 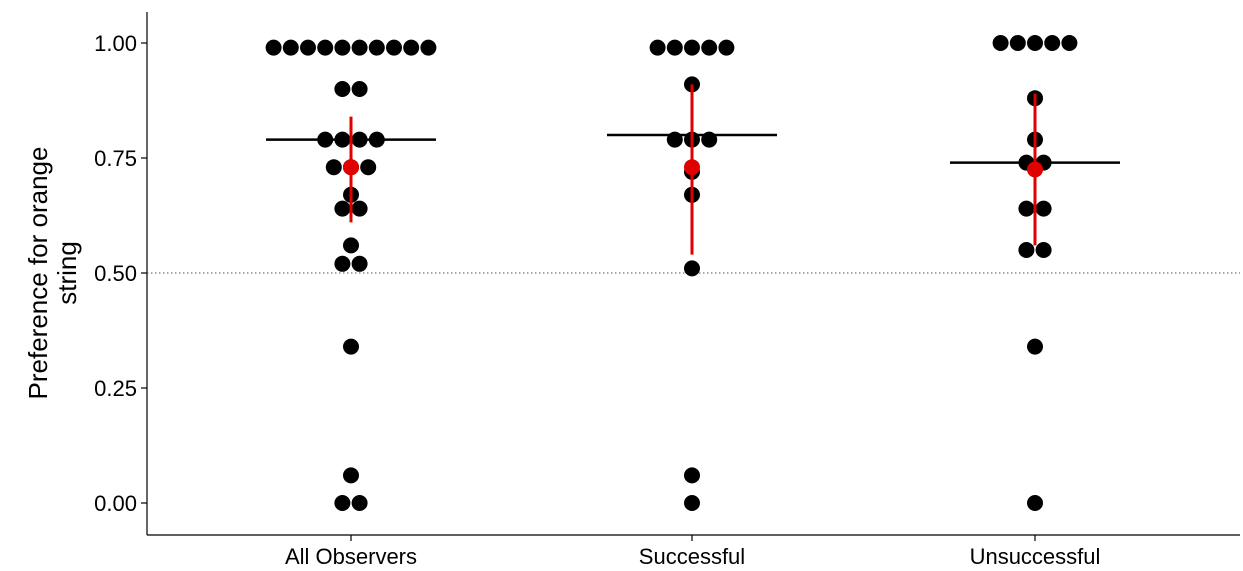 What do you see at coordinates (351, 556) in the screenshot?
I see `x-tick-label: All Observers` at bounding box center [351, 556].